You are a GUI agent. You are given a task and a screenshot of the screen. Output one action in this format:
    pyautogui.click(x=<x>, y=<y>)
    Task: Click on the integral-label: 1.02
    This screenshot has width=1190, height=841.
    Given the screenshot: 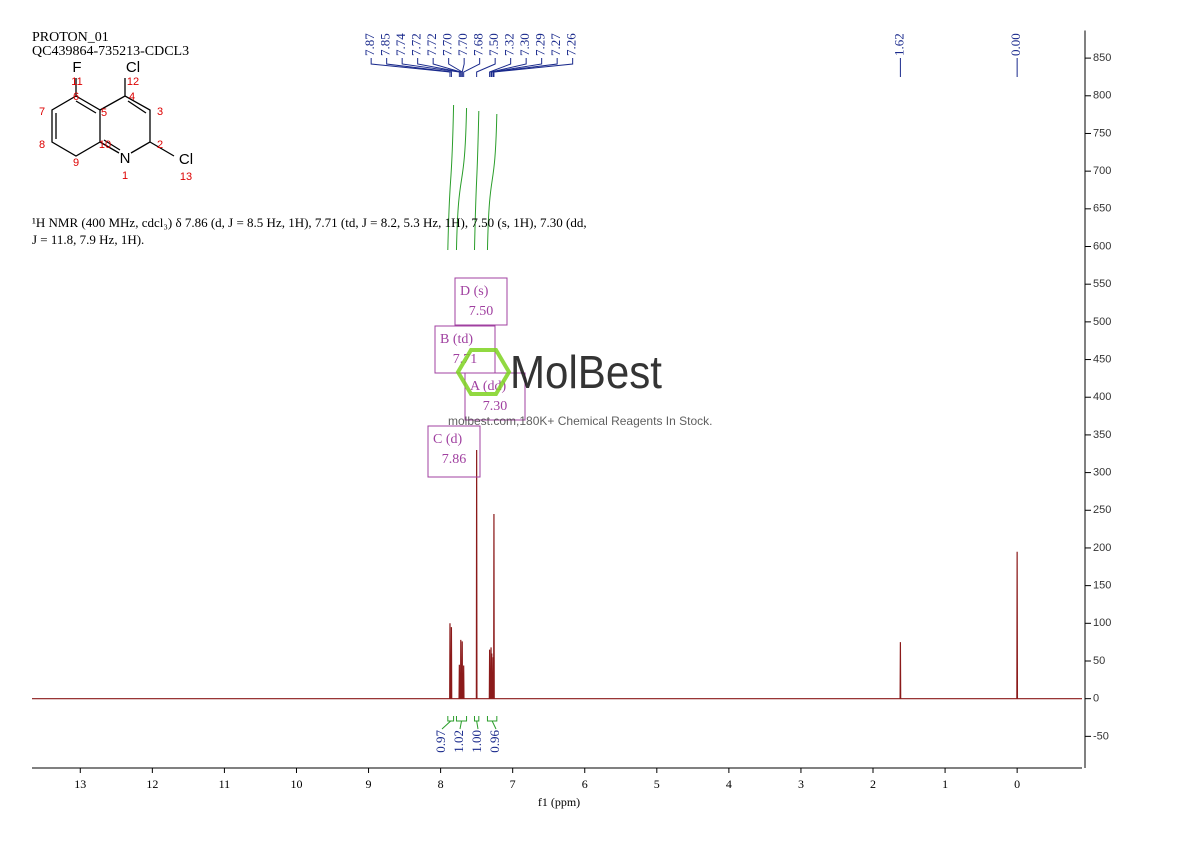 What is the action you would take?
    pyautogui.click(x=458, y=741)
    